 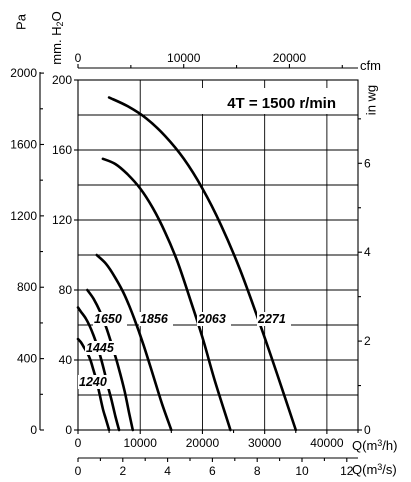 I want to click on tick-label-m3s: 12, so click(x=347, y=471).